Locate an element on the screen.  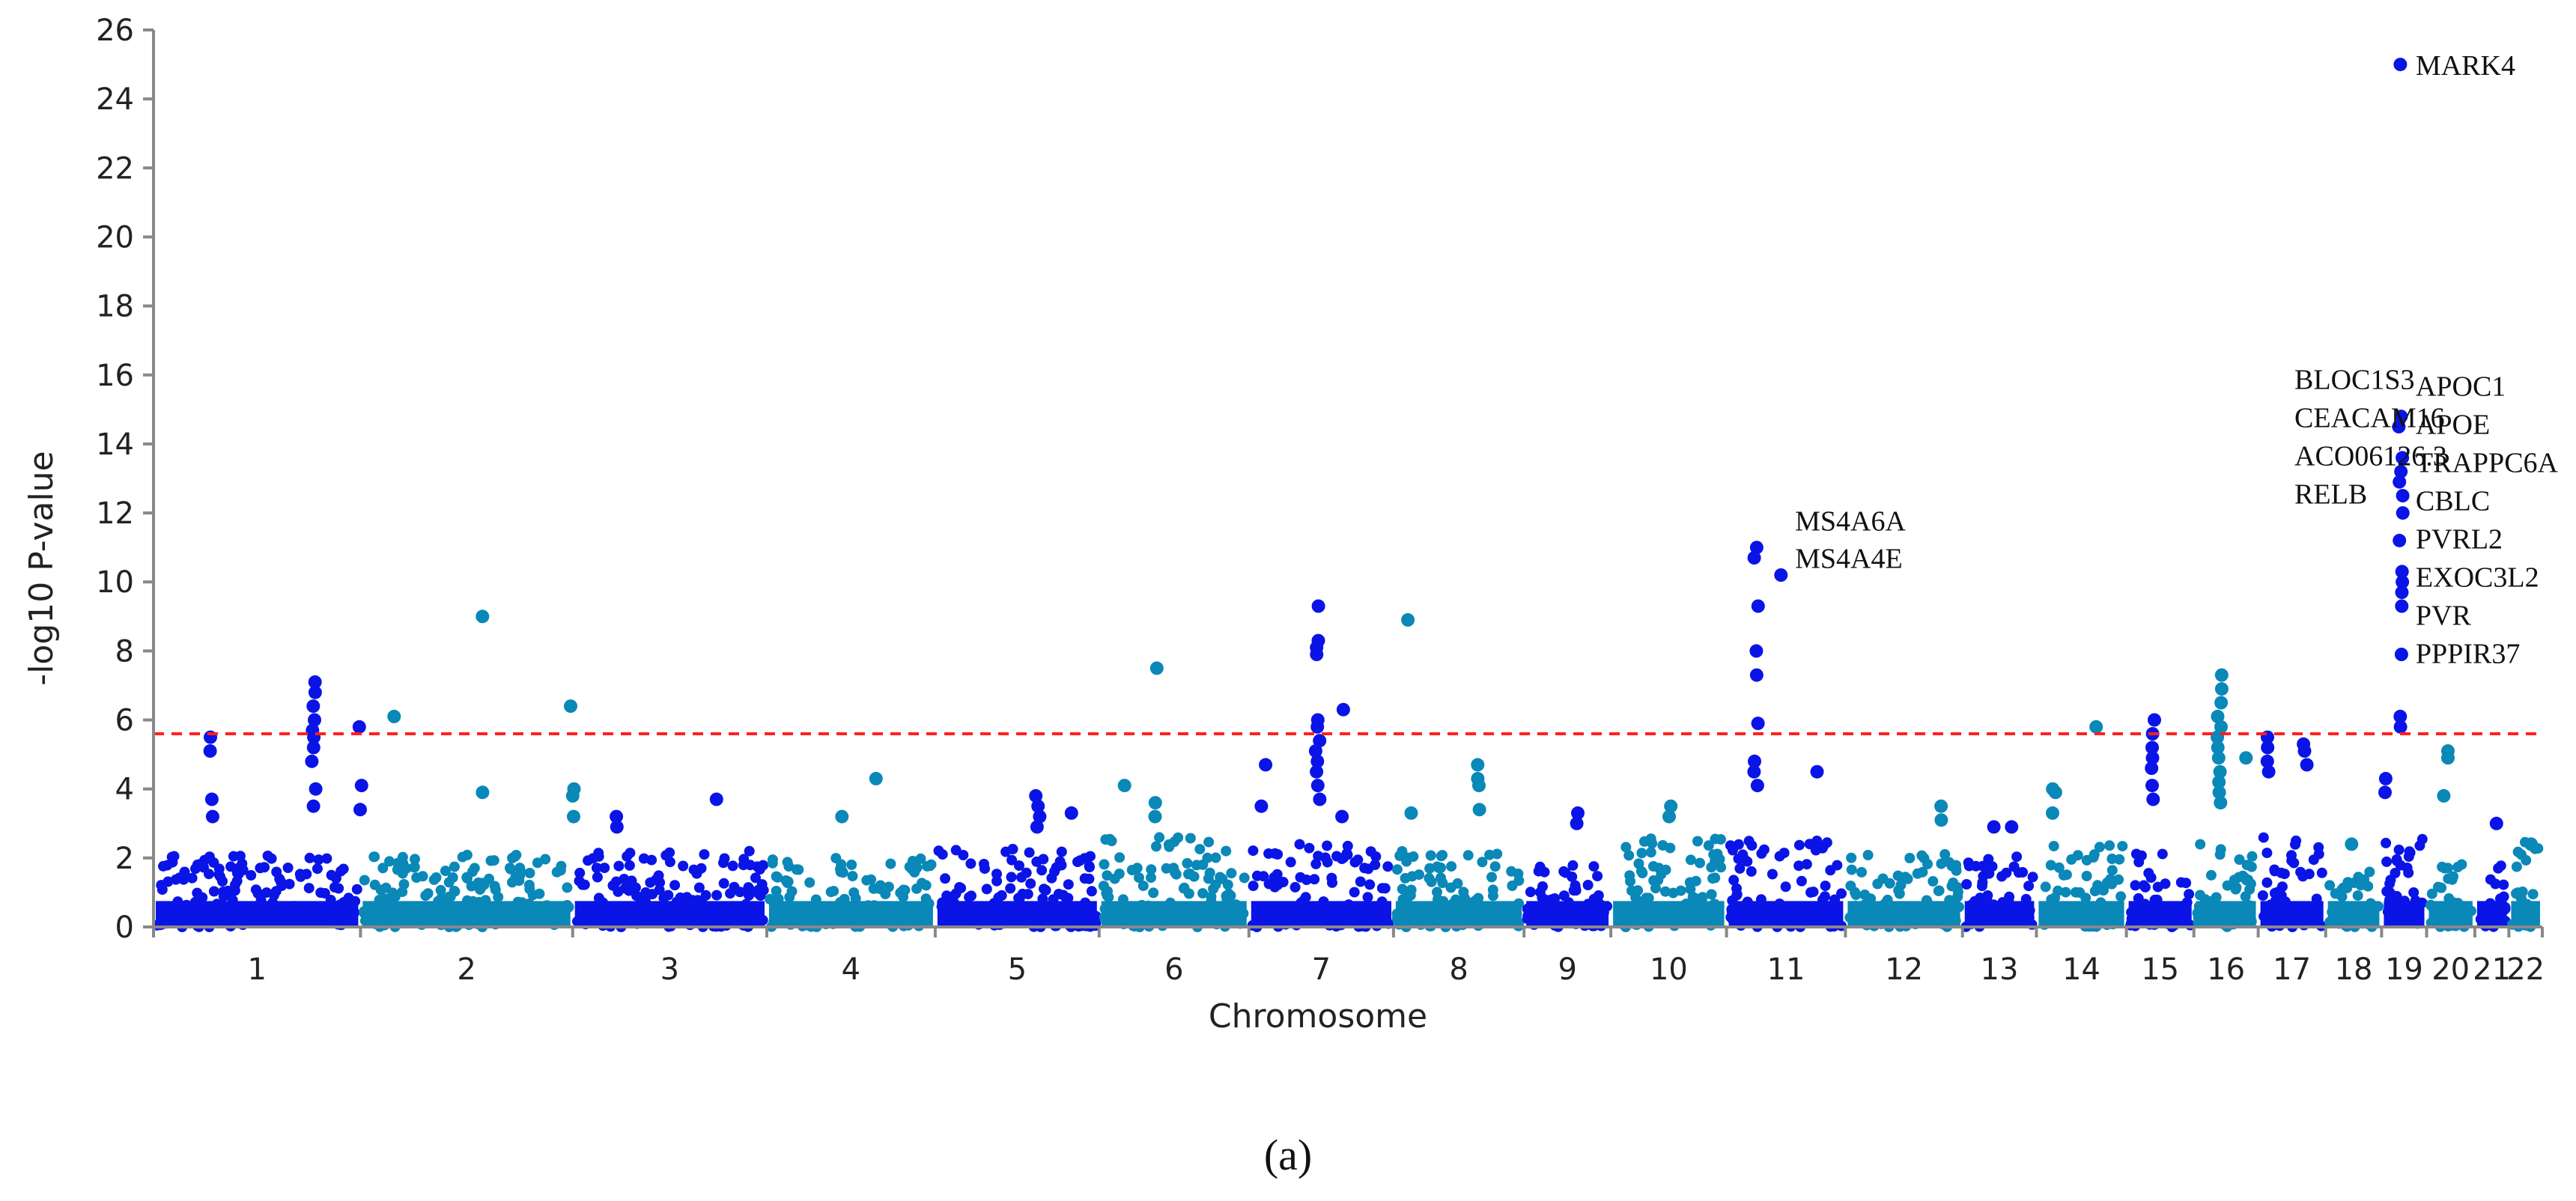
y-tick-label: 4 is located at coordinates (124, 790).